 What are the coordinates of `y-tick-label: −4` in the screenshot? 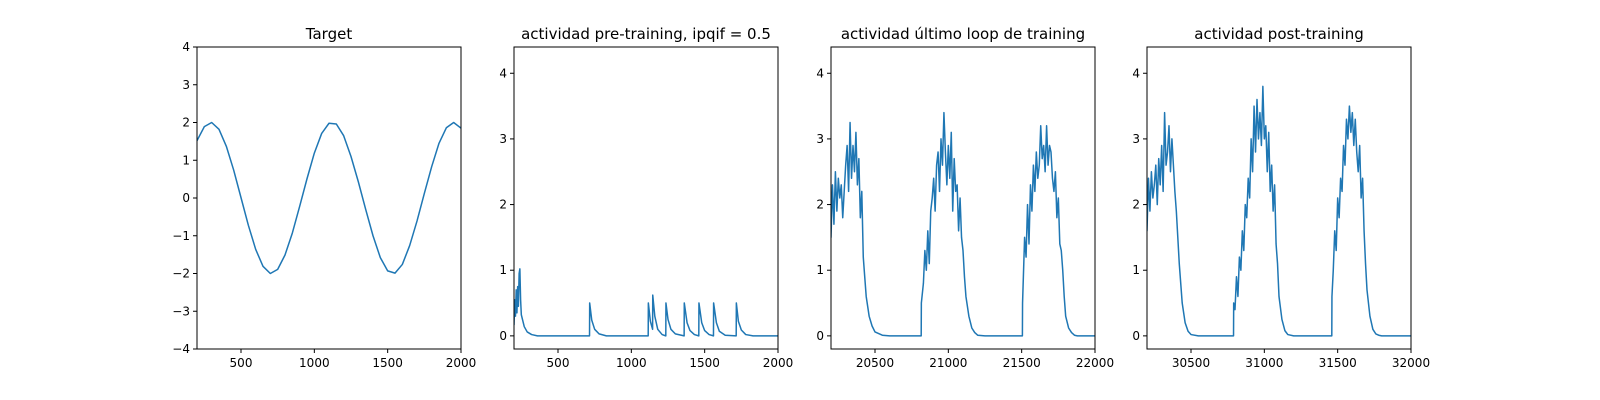 It's located at (181, 349).